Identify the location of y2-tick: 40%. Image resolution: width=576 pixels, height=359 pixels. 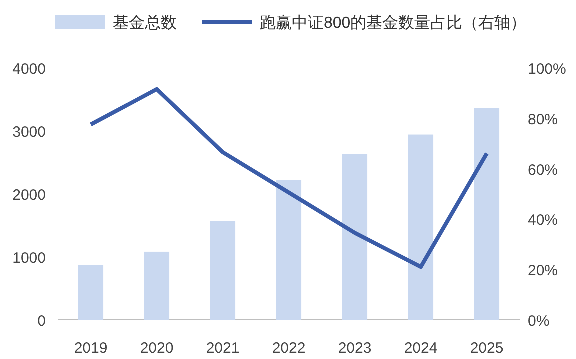
(543, 221).